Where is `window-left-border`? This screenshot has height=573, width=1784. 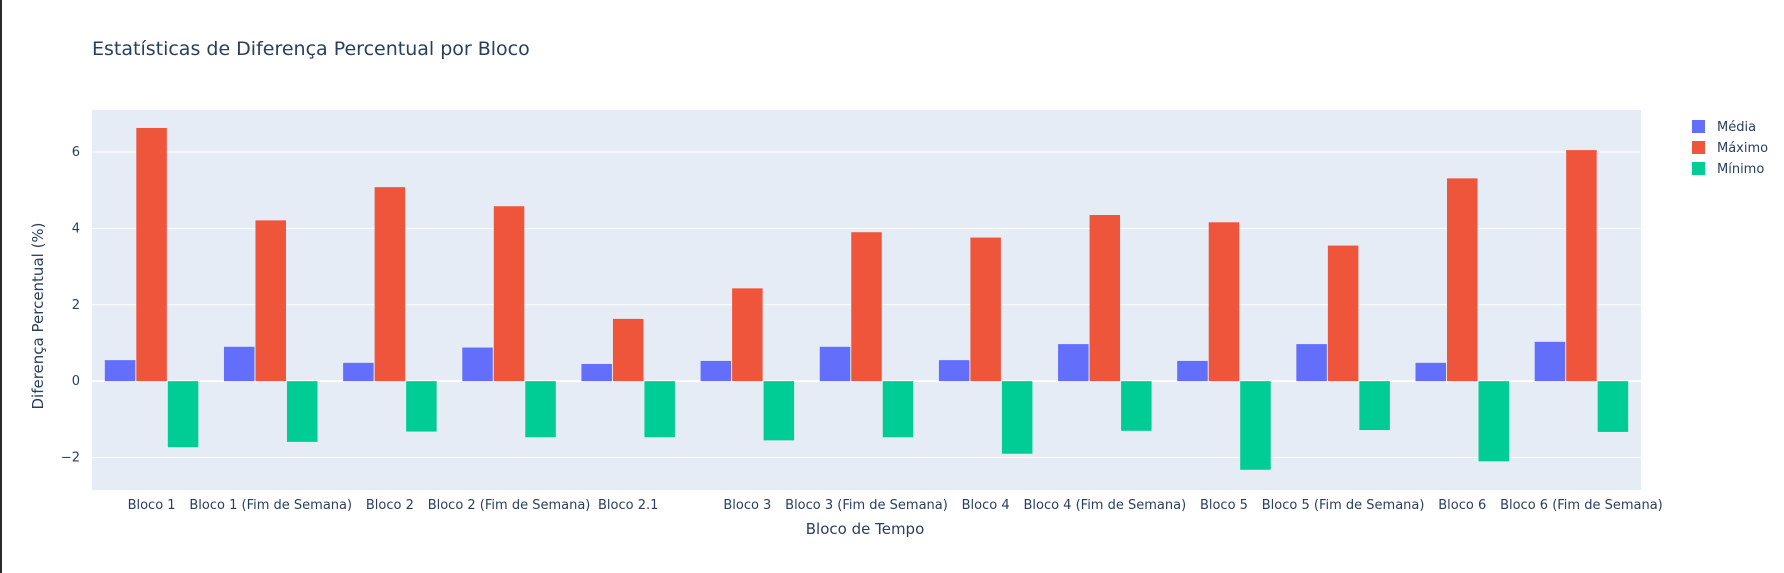
window-left-border is located at coordinates (1, 286).